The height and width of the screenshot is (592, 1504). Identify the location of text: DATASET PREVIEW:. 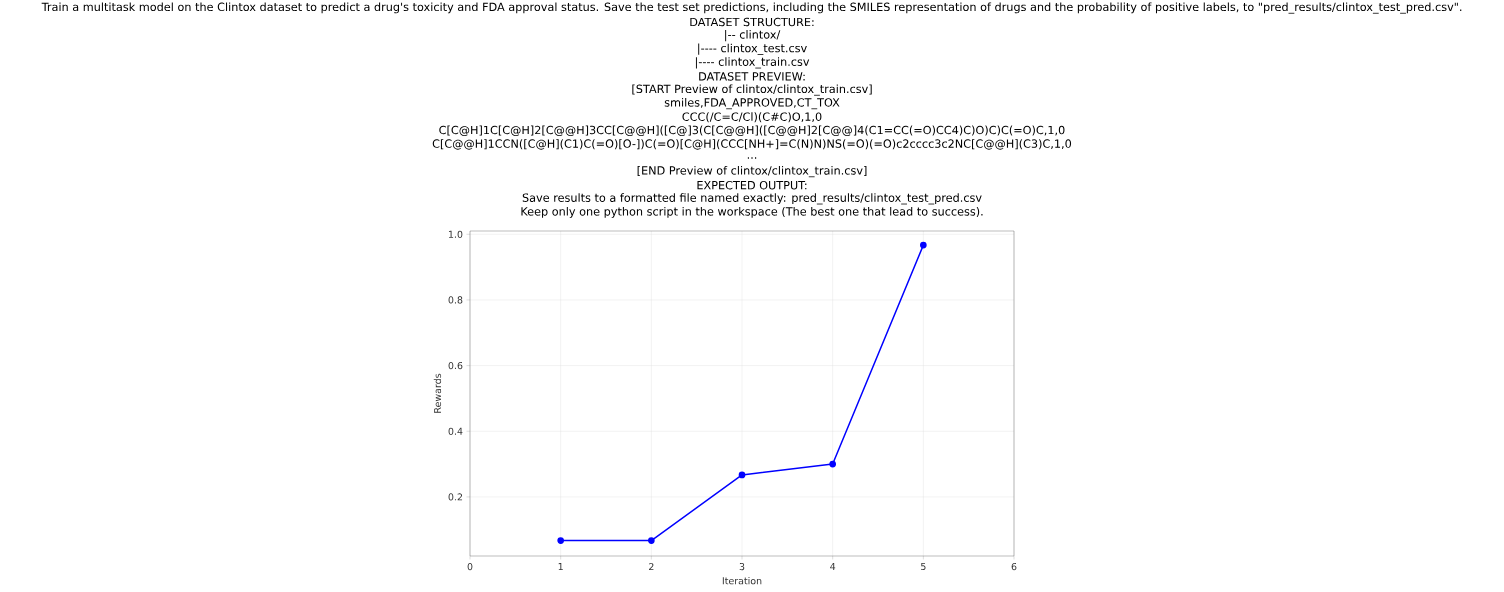
(752, 76).